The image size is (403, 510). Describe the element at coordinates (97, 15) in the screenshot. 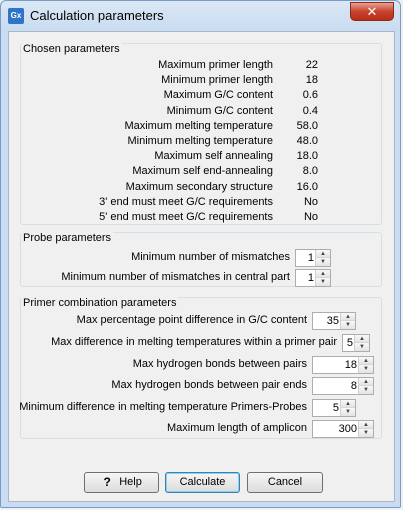

I see `window-title: Calculation parameters` at that location.